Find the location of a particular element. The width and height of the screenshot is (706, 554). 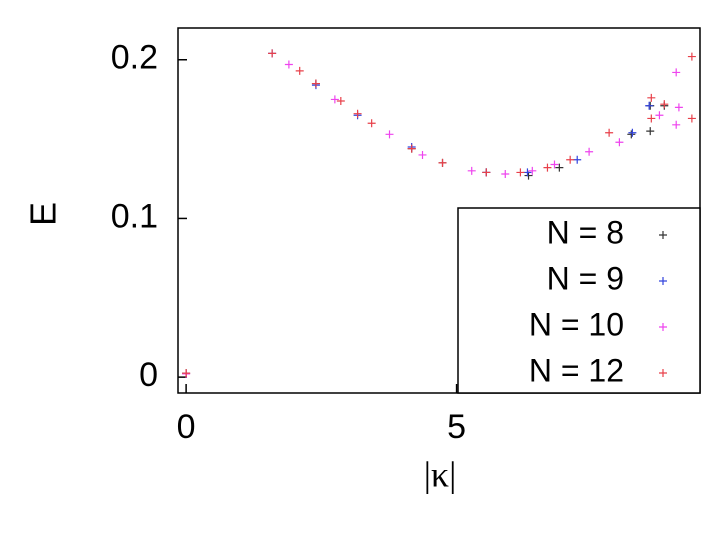

legend-label: N = 12 is located at coordinates (576, 370).